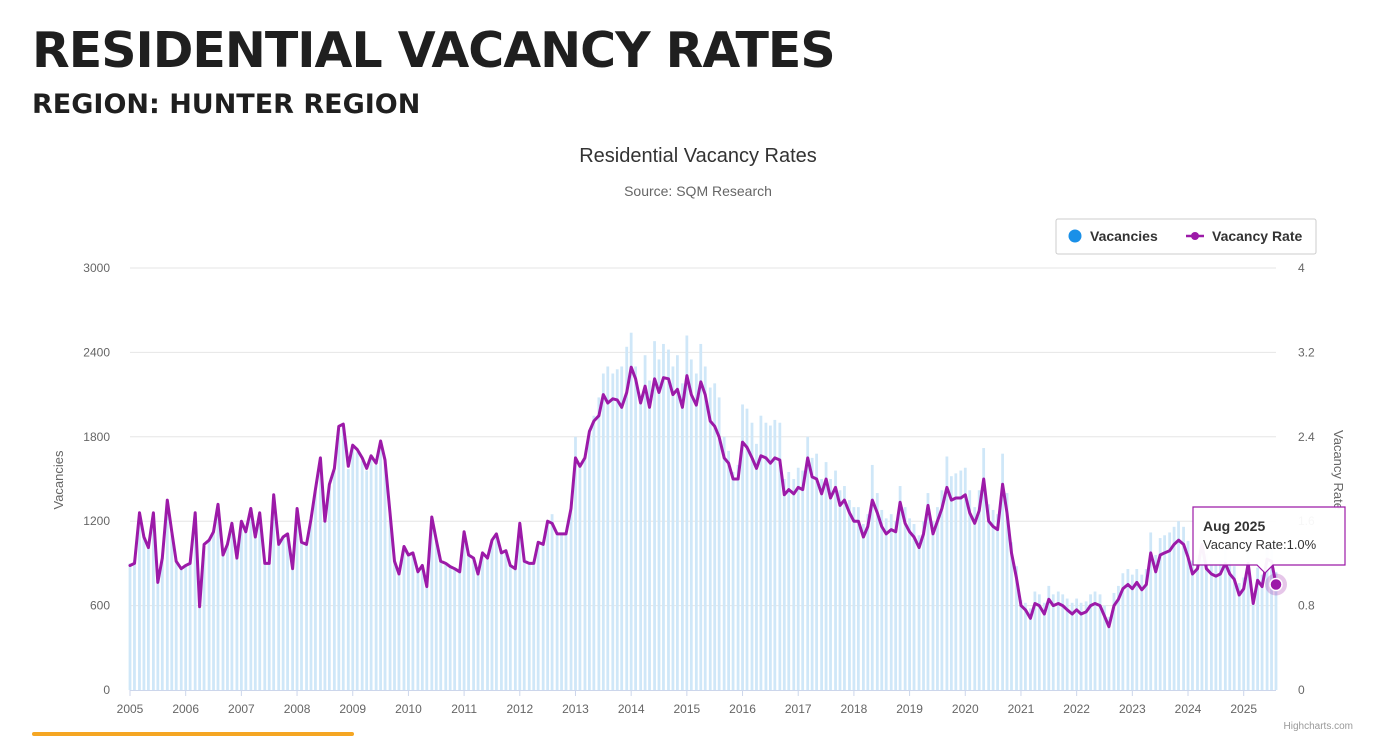 The height and width of the screenshot is (736, 1392). What do you see at coordinates (1301, 268) in the screenshot?
I see `y-tick-label-right: 4` at bounding box center [1301, 268].